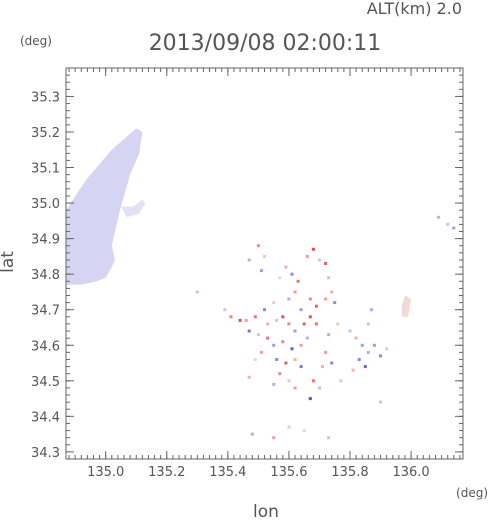 The image size is (491, 521). I want to click on x-axis-label: lon, so click(266, 511).